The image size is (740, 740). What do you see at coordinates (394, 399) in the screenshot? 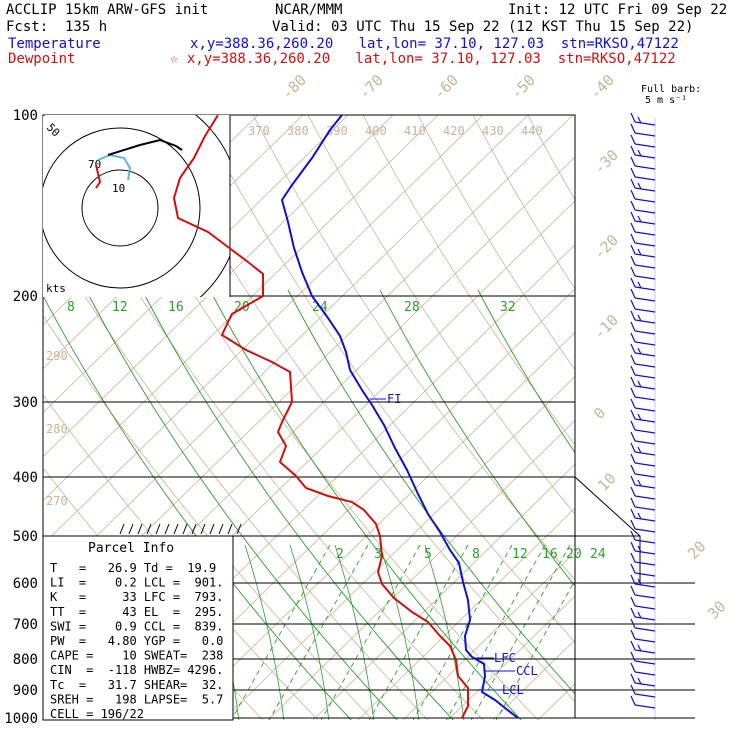
I see `fl-marker: FI` at bounding box center [394, 399].